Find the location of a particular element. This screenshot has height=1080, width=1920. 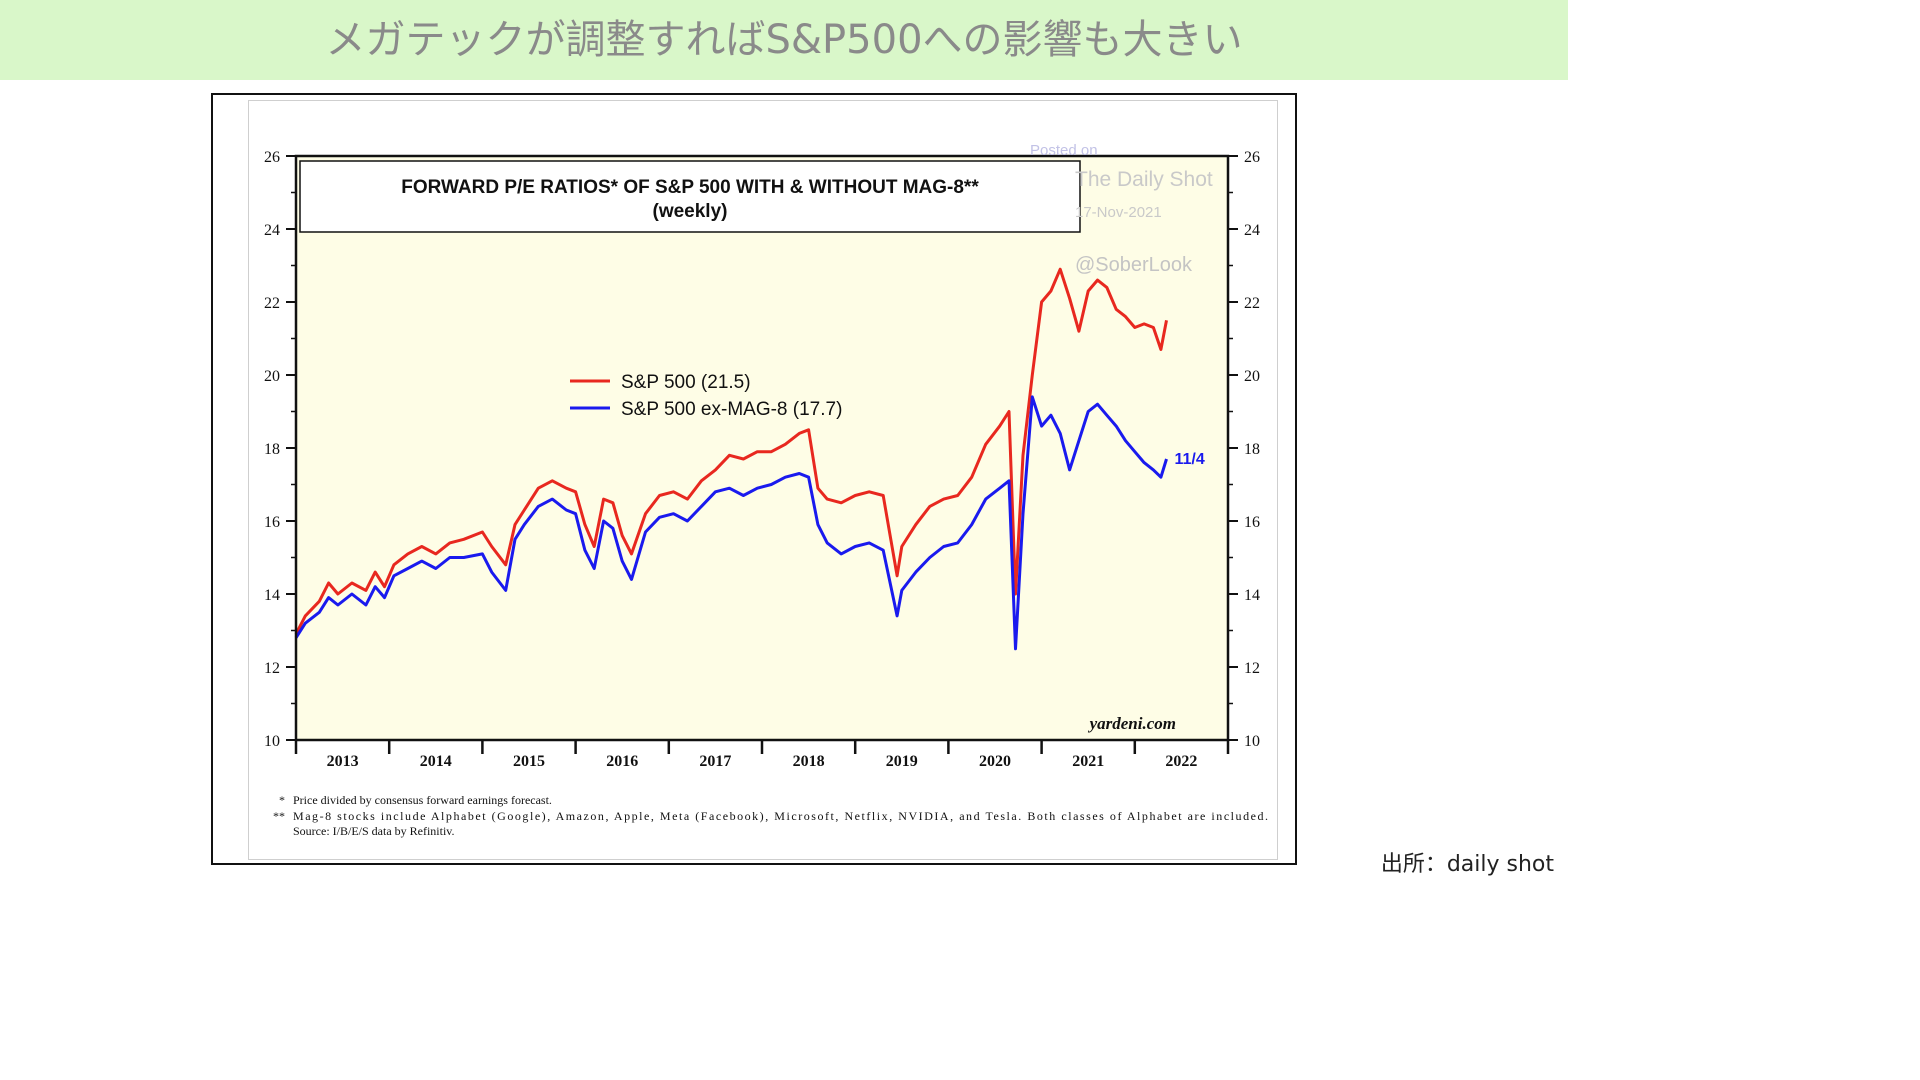

y-tick-label-right: 26 is located at coordinates (1252, 157).